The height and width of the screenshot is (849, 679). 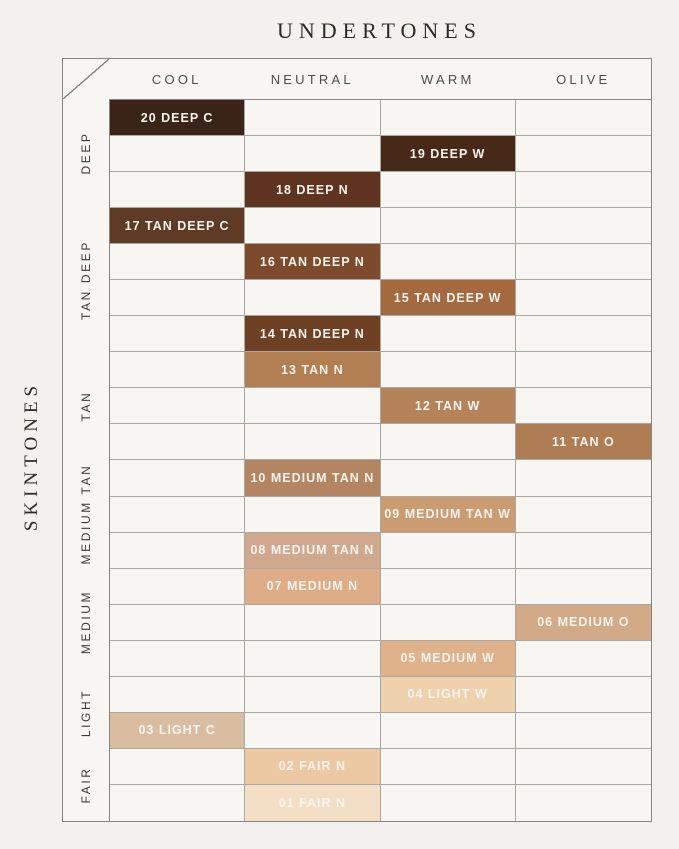 What do you see at coordinates (86, 622) in the screenshot?
I see `skintone-group-label-medium: MEDIUM` at bounding box center [86, 622].